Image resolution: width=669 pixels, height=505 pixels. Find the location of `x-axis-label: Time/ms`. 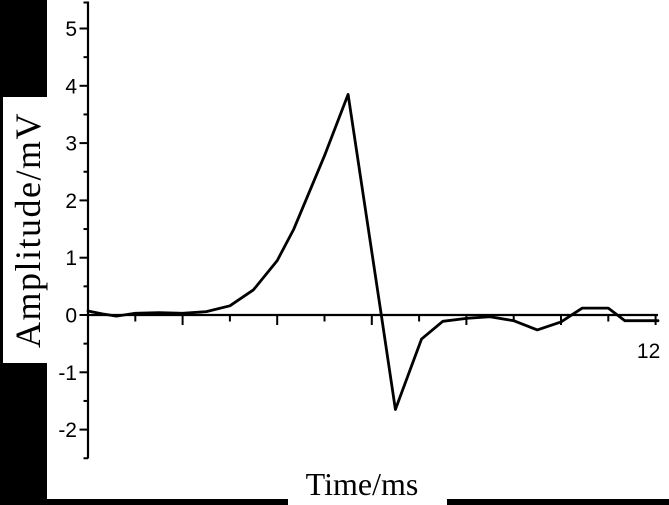

x-axis-label: Time/ms is located at coordinates (362, 484).